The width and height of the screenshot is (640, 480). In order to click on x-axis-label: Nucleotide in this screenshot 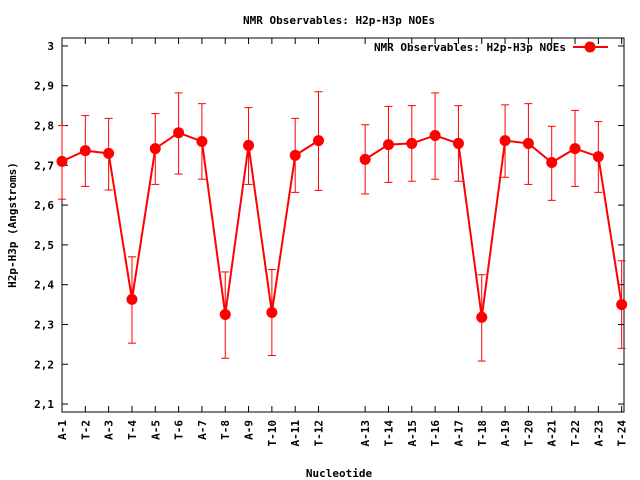, I will do `click(339, 473)`.